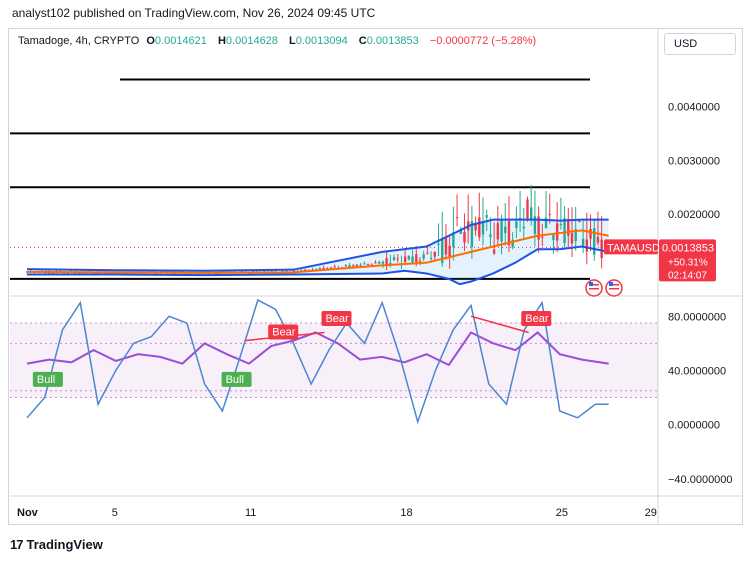 Image resolution: width=752 pixels, height=562 pixels. I want to click on close-number: 0.0013853, so click(392, 41).